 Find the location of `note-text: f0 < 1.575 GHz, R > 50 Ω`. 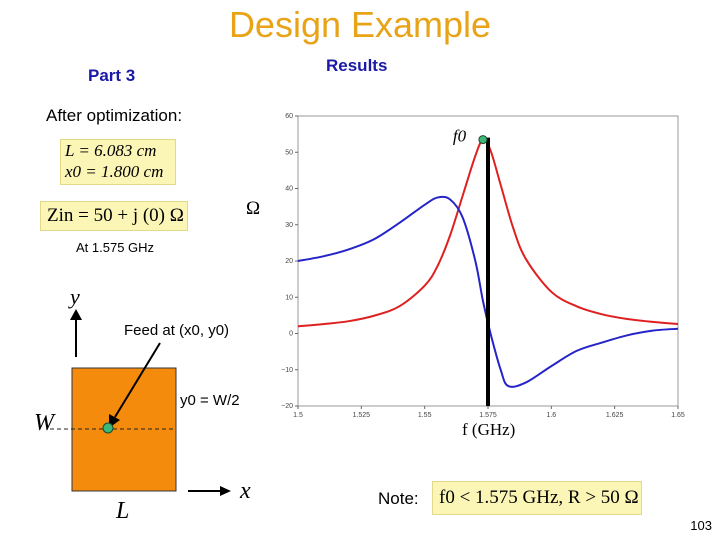

note-text: f0 < 1.575 GHz, R > 50 Ω is located at coordinates (539, 497).